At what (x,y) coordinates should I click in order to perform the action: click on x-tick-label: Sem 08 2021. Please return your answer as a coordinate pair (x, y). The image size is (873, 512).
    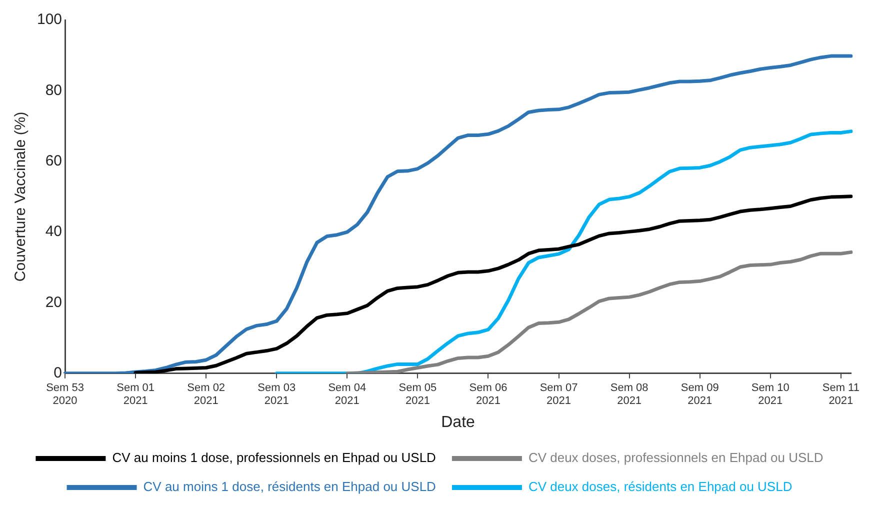
    Looking at the image, I should click on (629, 395).